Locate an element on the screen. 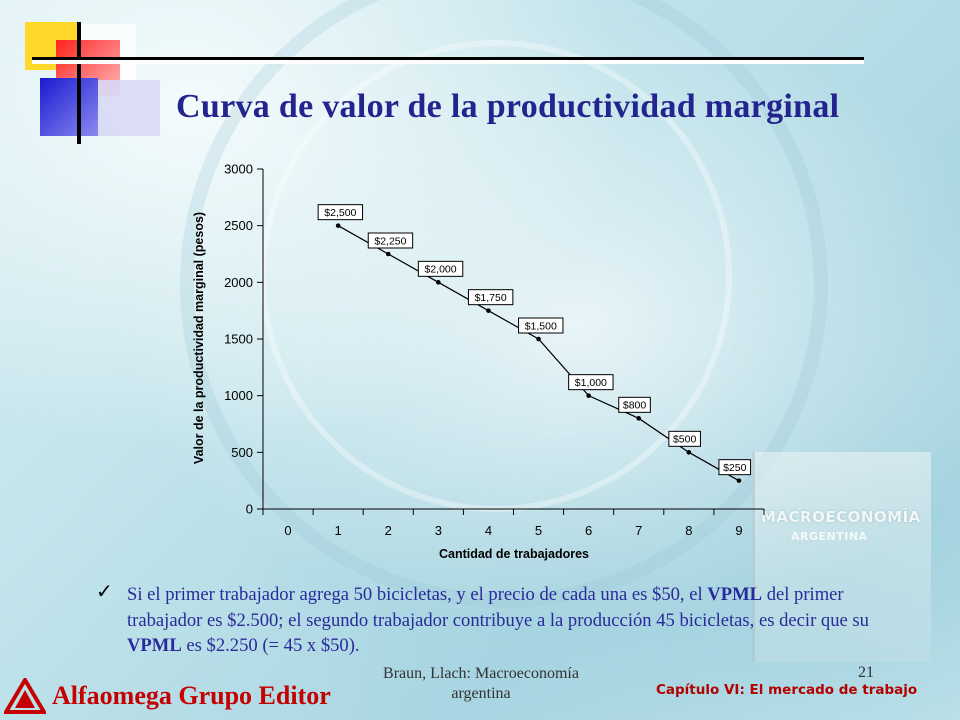 The image size is (960, 720). data-label: $1,750 is located at coordinates (490, 297).